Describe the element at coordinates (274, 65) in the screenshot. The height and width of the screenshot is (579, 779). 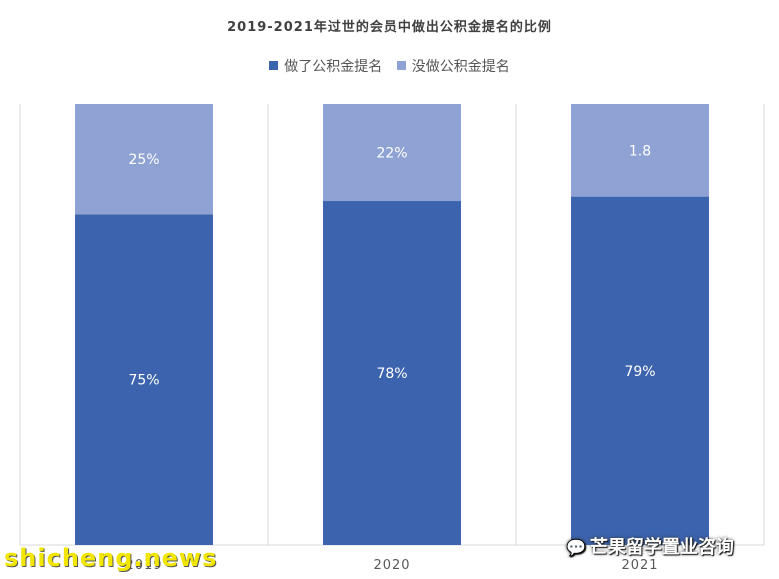
I see `legend-swatch-nominated` at that location.